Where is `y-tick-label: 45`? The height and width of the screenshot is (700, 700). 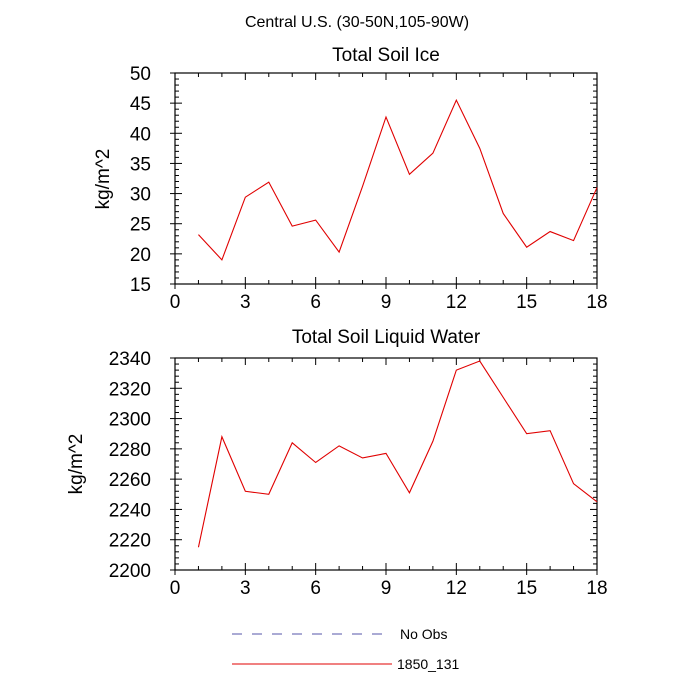
y-tick-label: 45 is located at coordinates (140, 104).